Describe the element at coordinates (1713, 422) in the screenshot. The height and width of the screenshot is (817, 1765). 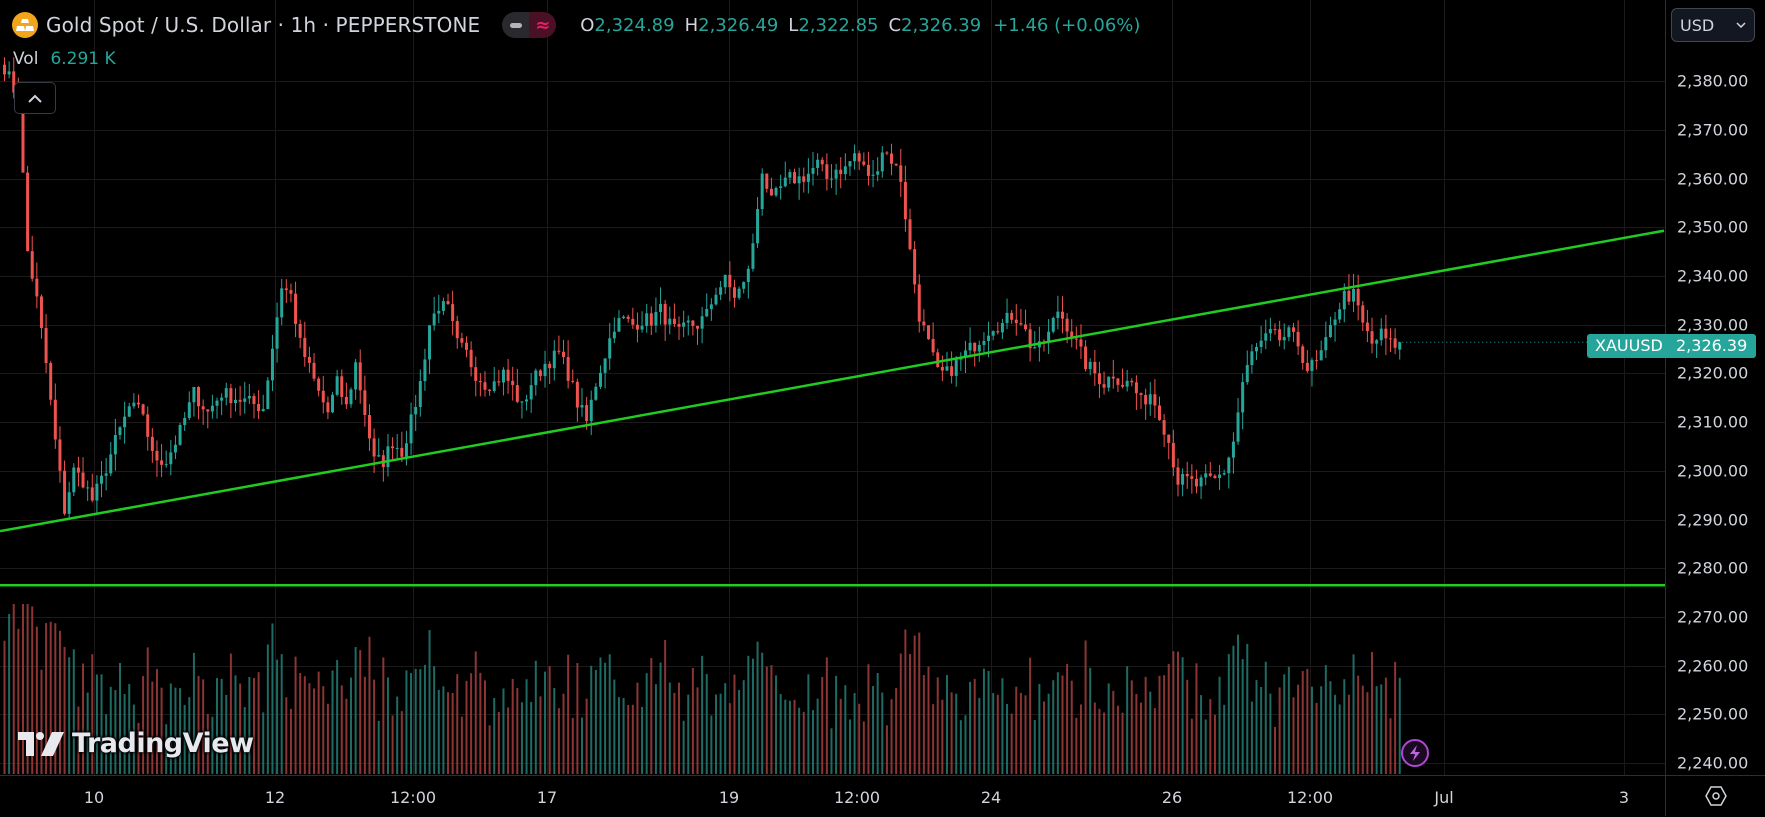
I see `price-tick-label: 2,310.00` at that location.